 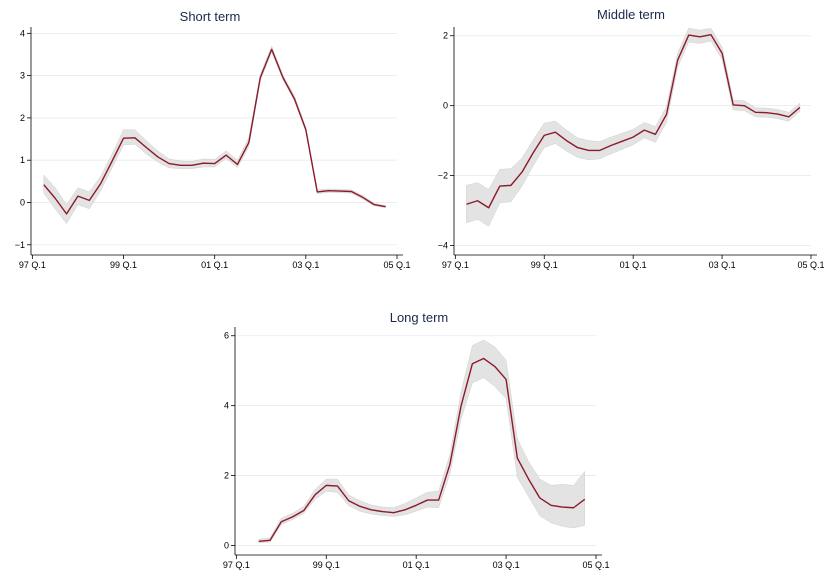 I want to click on y-tick-label: −2, so click(x=443, y=176).